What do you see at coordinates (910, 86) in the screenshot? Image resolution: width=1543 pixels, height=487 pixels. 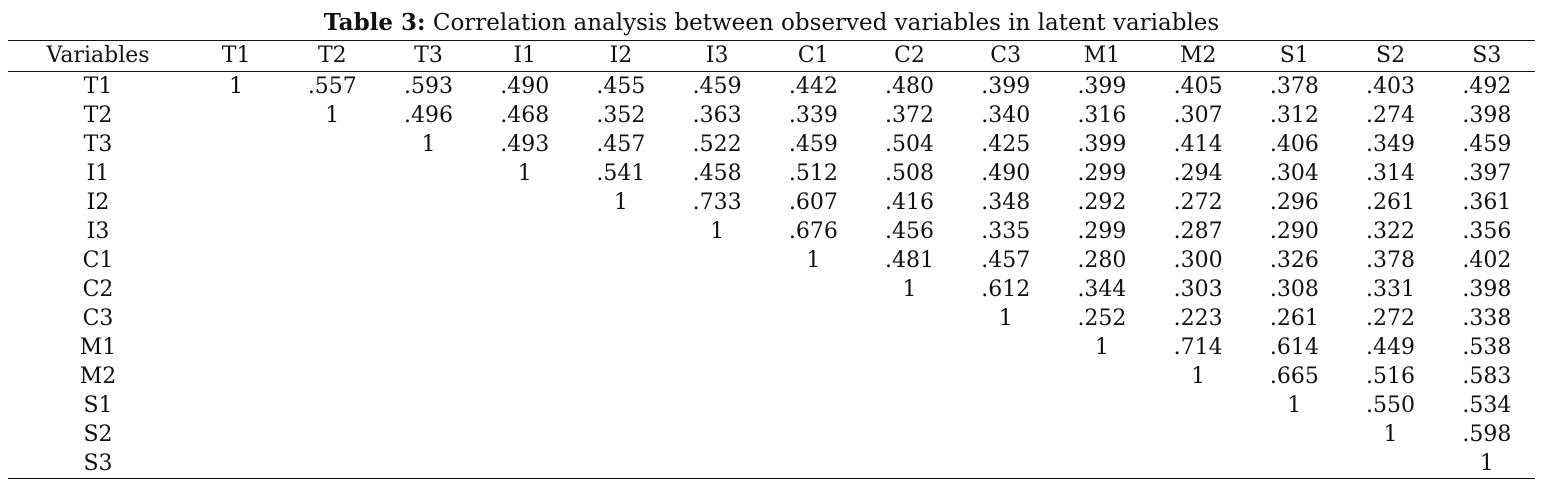 I see `correlation-cell: .480` at bounding box center [910, 86].